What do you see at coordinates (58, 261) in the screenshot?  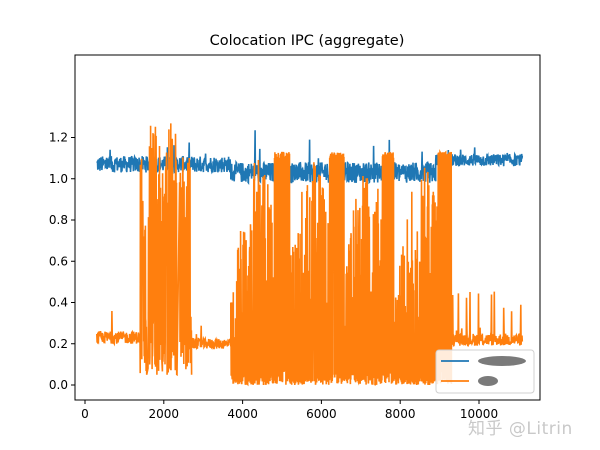 I see `y-tick-label: 0.6` at bounding box center [58, 261].